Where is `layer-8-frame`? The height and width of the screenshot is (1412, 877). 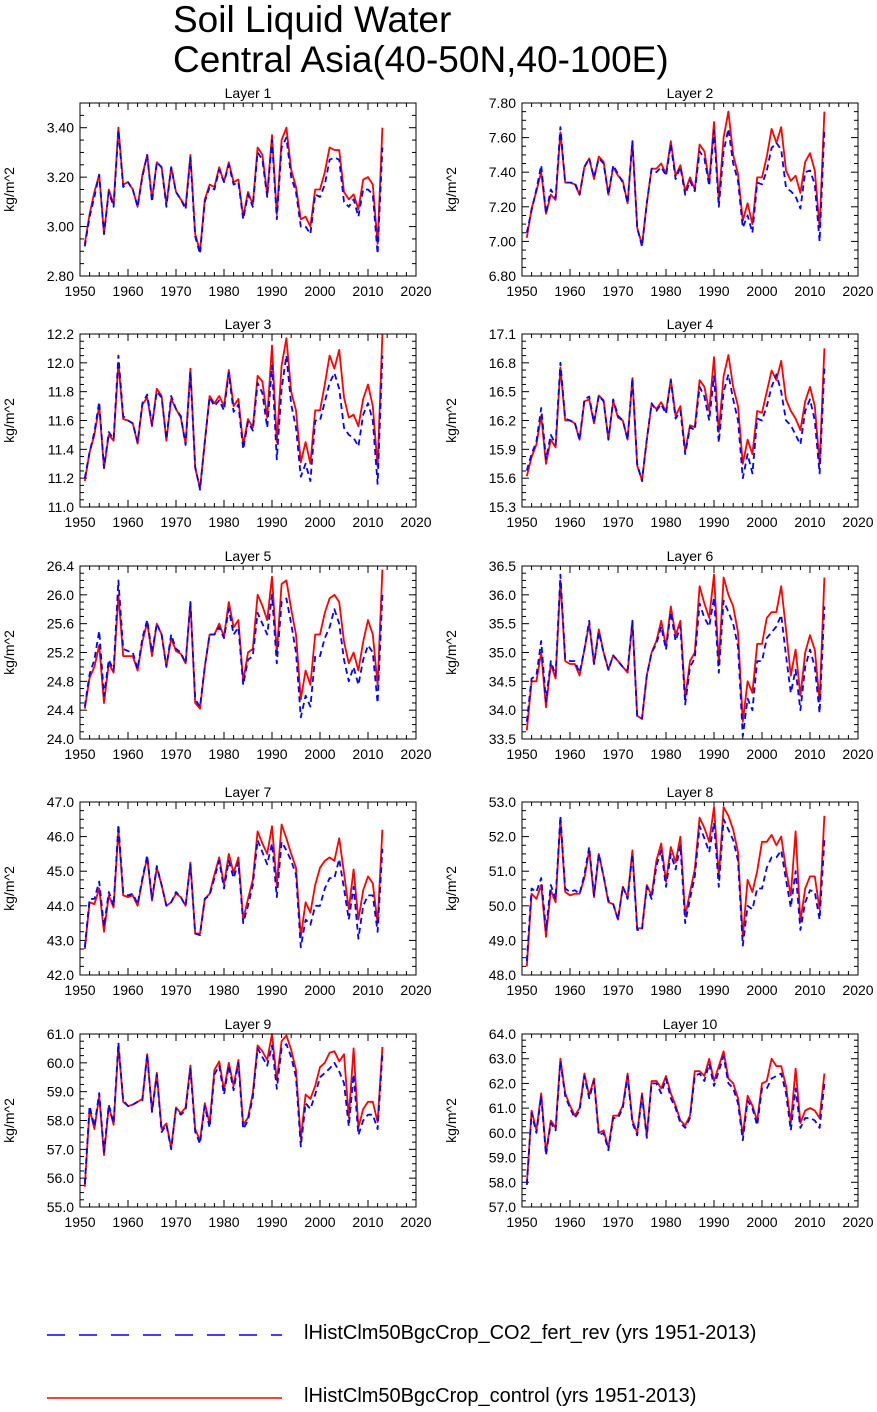 layer-8-frame is located at coordinates (690, 888).